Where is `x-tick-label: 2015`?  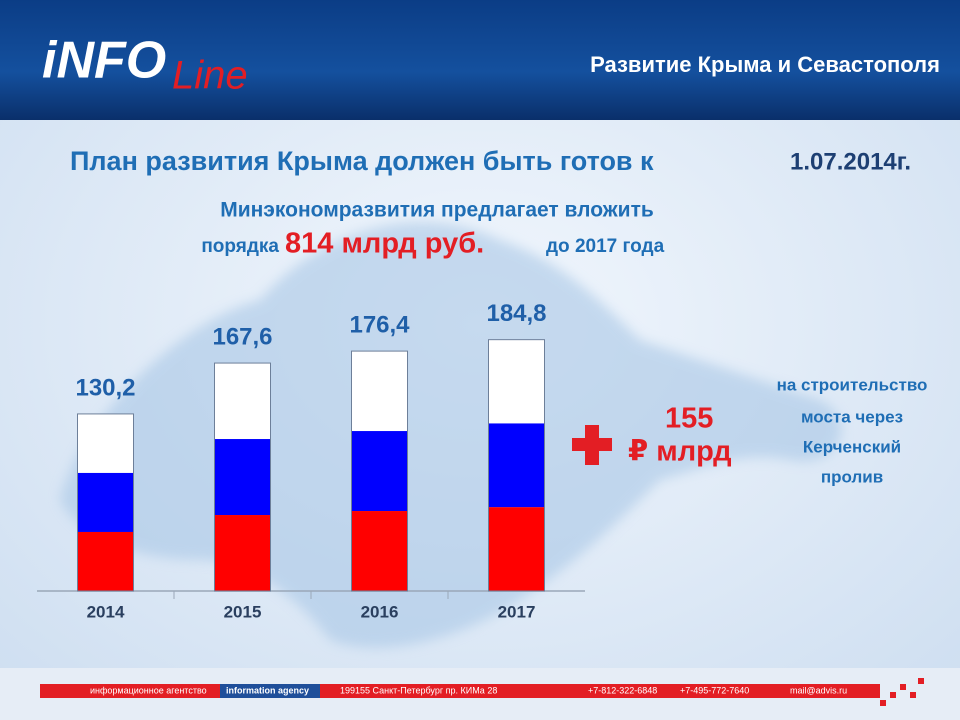 x-tick-label: 2015 is located at coordinates (243, 611).